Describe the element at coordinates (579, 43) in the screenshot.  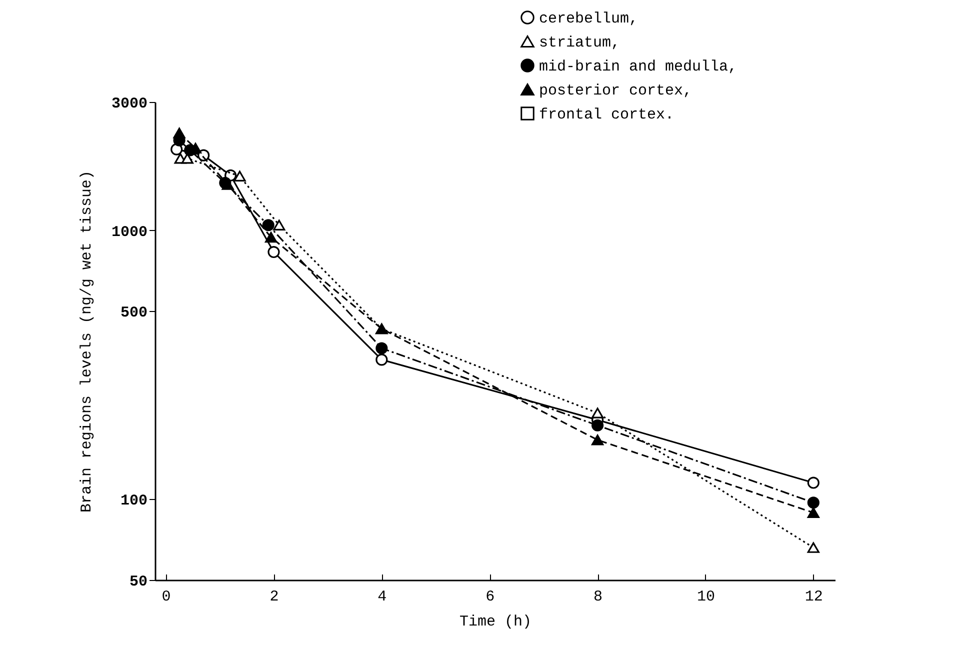
I see `legend-label: striatum,` at that location.